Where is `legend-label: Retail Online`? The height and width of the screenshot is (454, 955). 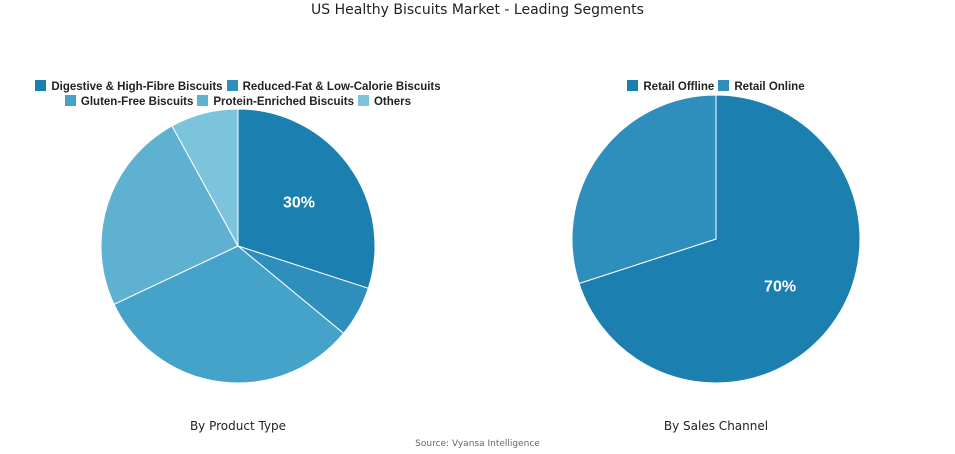
legend-label: Retail Online is located at coordinates (769, 87).